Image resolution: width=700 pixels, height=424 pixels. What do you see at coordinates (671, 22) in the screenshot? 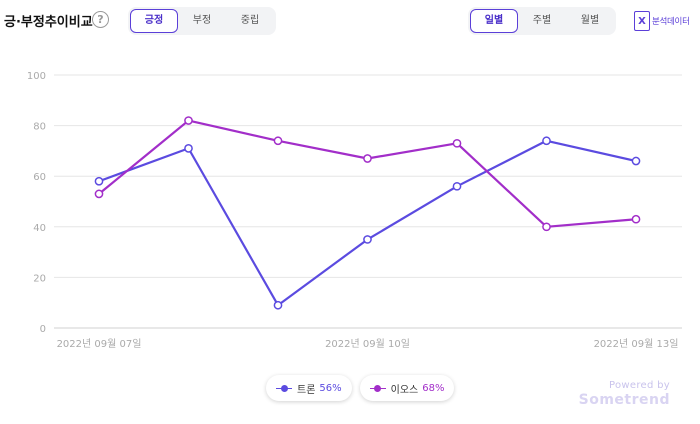
I see `analysis-data-label: 분석데이터` at bounding box center [671, 22].